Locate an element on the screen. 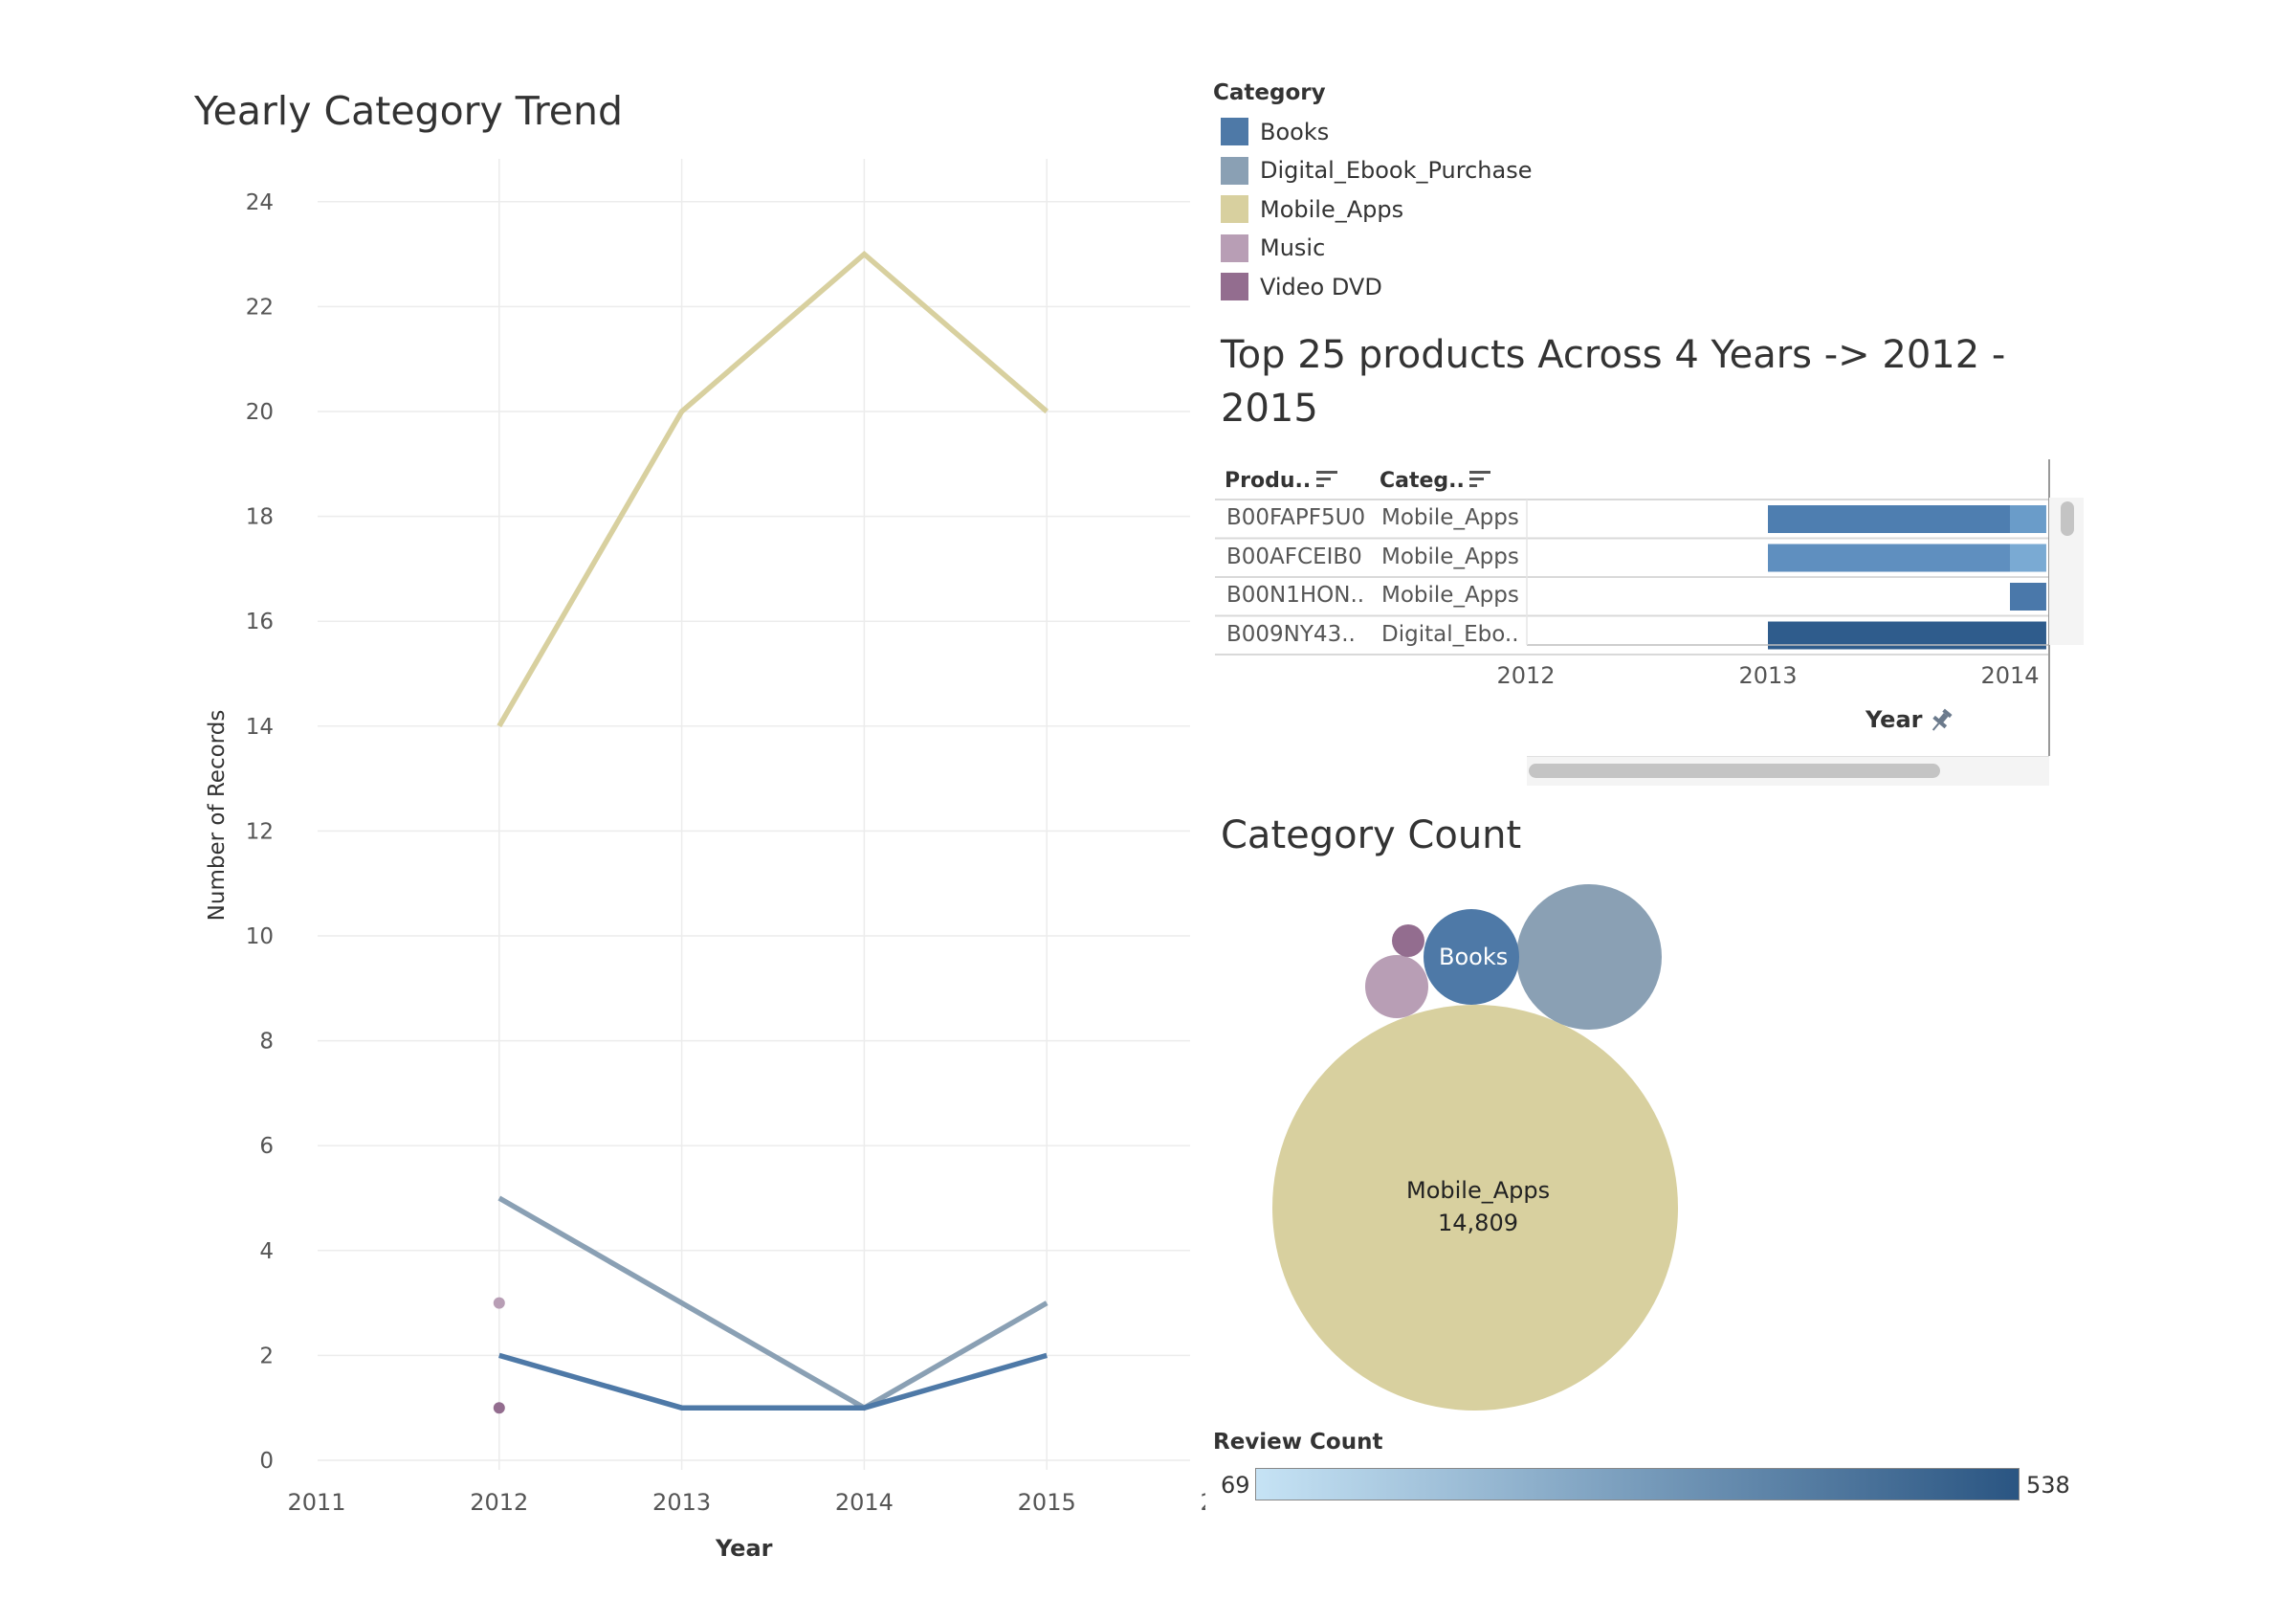 This screenshot has width=2296, height=1600. top-products-year-axis-title: Year is located at coordinates (1894, 719).